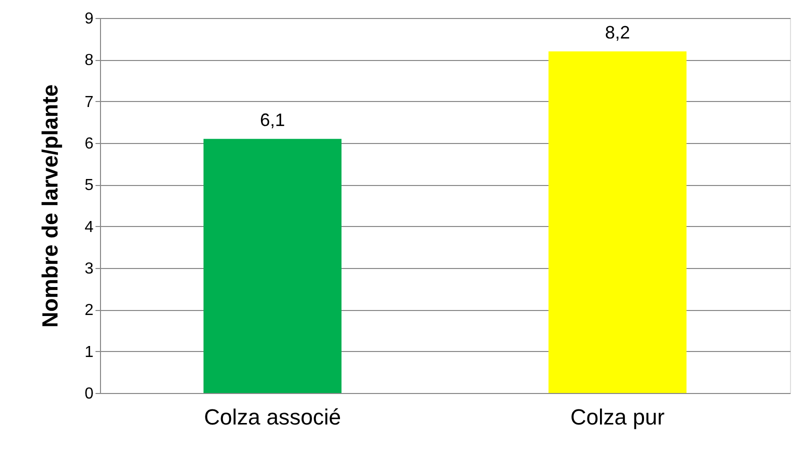 The width and height of the screenshot is (800, 457). Describe the element at coordinates (273, 120) in the screenshot. I see `data-label: 6,1` at that location.